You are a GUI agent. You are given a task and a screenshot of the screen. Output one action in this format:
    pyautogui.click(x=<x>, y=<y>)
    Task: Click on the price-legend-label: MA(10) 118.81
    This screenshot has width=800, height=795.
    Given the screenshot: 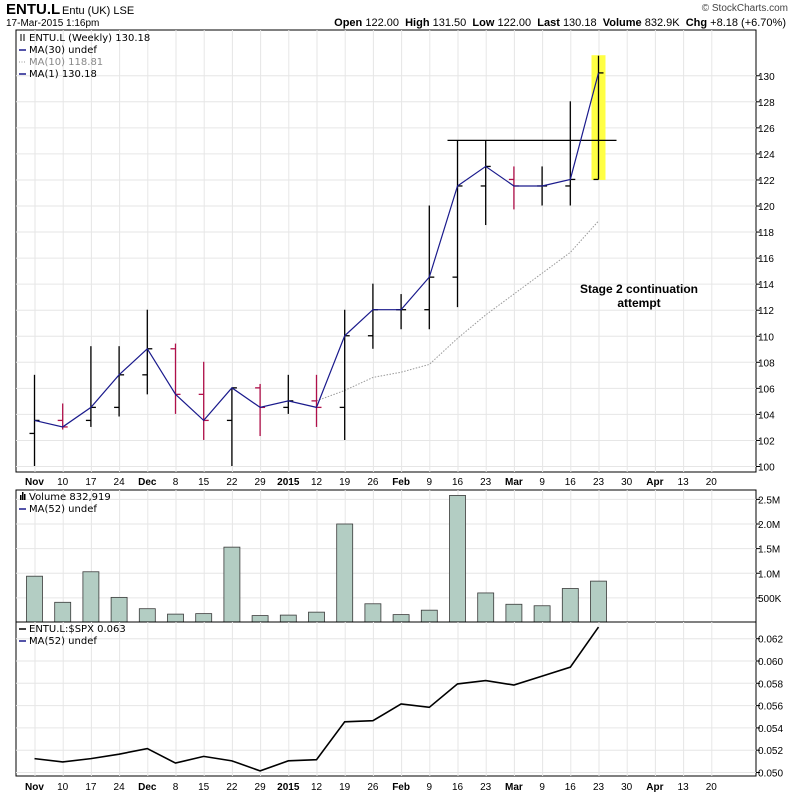 What is the action you would take?
    pyautogui.click(x=66, y=62)
    